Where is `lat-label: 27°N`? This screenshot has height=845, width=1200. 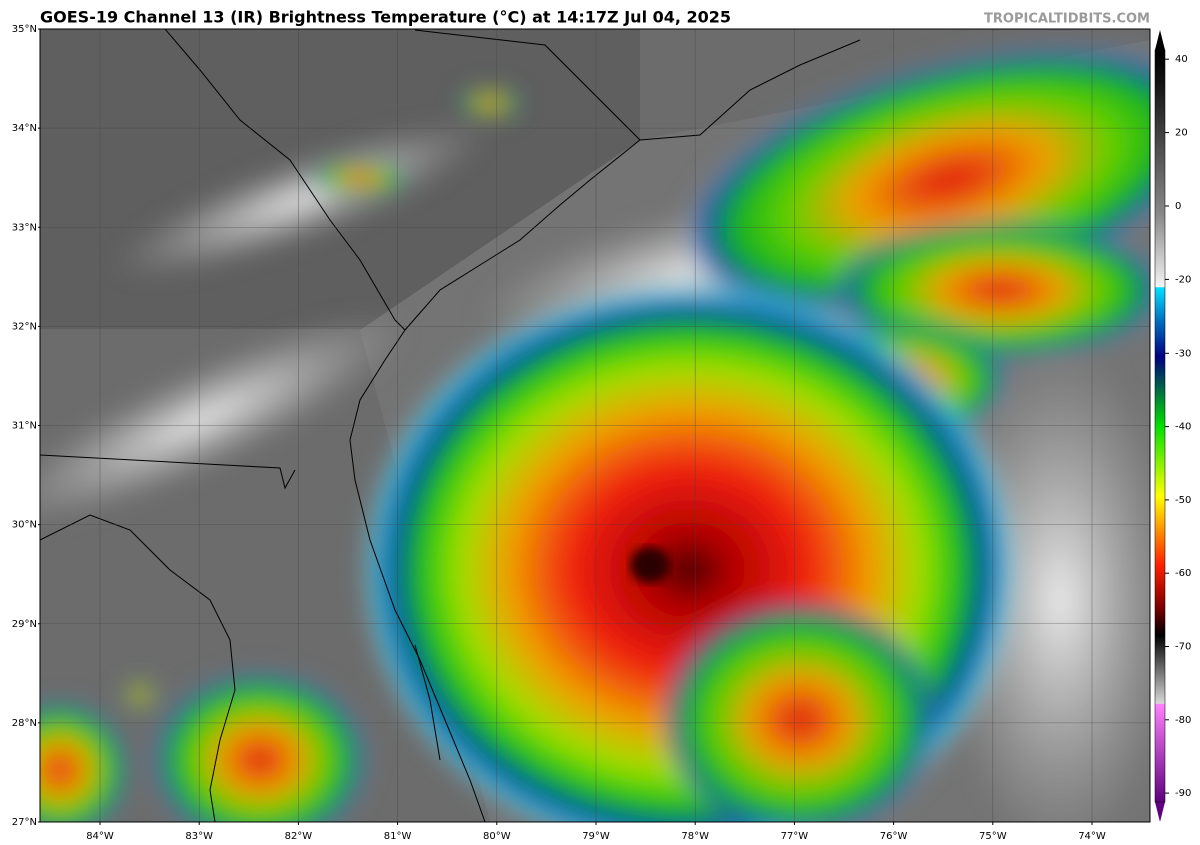 lat-label: 27°N is located at coordinates (24, 822).